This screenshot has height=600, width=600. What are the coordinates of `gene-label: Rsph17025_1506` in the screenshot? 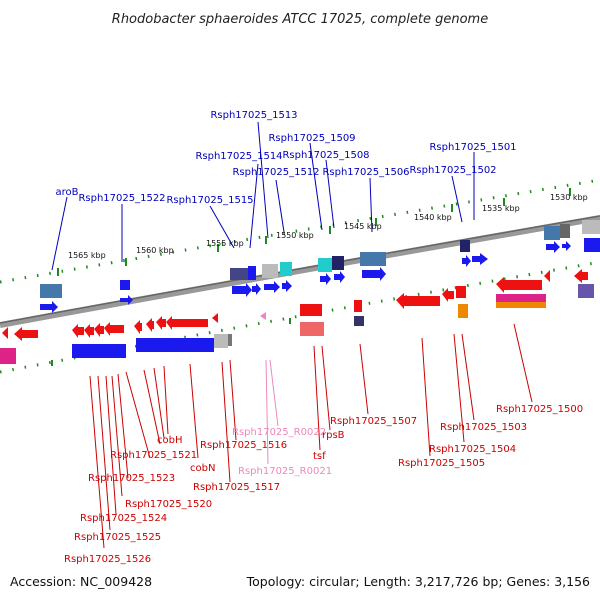 It's located at (365, 172).